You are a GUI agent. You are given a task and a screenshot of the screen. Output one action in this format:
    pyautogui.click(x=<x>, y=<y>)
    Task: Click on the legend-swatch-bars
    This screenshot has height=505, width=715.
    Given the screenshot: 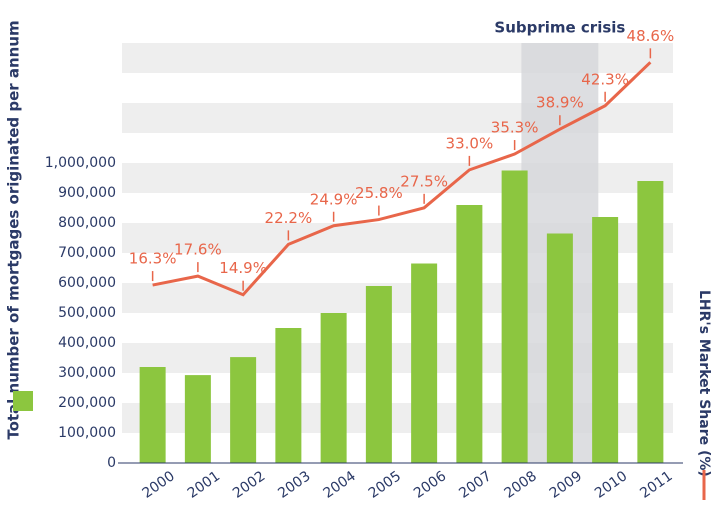 What is the action you would take?
    pyautogui.click(x=23, y=401)
    